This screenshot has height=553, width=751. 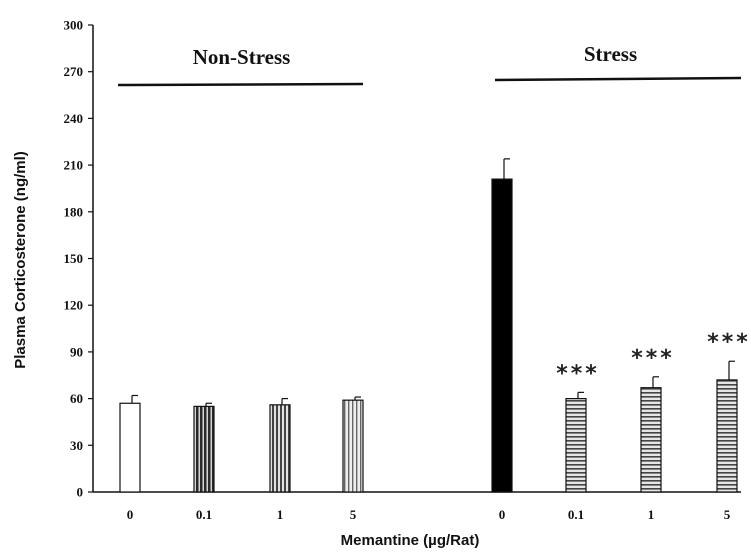 I want to click on y-tick-label: 300, so click(x=74, y=25).